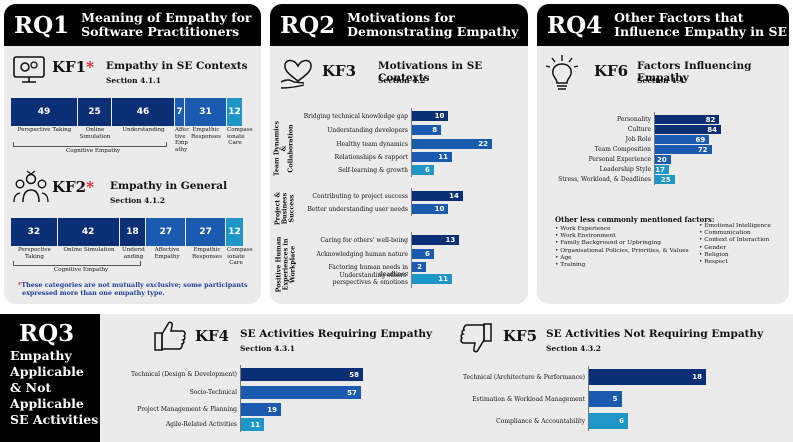 Image resolution: width=793 pixels, height=442 pixels. I want to click on kf2-label-0: Perspective Taking, so click(34, 253).